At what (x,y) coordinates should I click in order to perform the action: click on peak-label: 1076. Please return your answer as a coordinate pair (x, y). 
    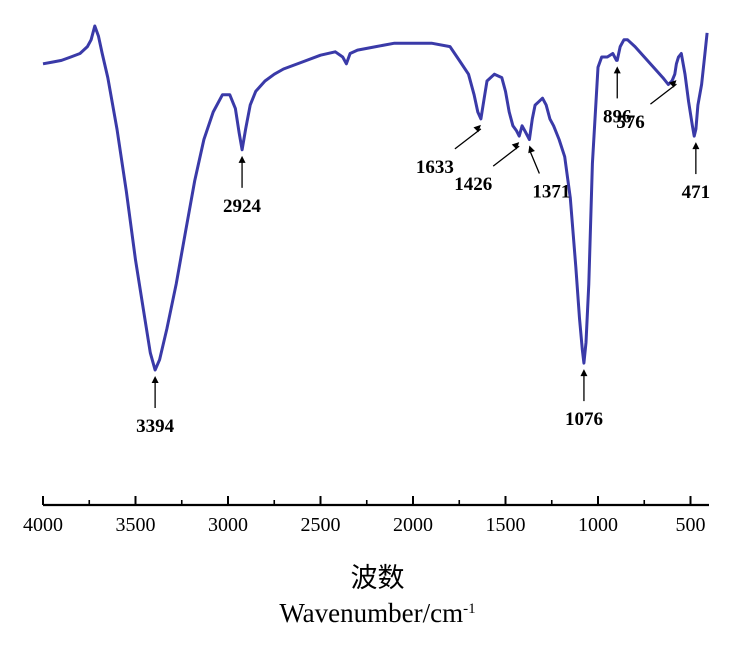
    Looking at the image, I should click on (584, 419).